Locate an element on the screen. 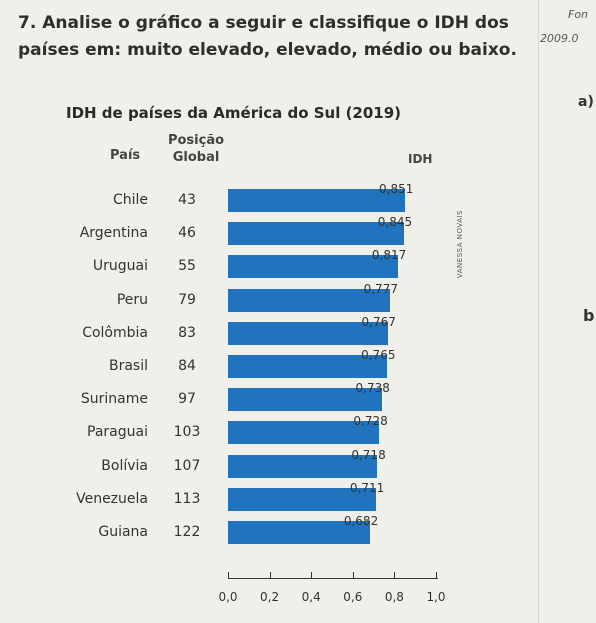  x-axis is located at coordinates (333, 578).